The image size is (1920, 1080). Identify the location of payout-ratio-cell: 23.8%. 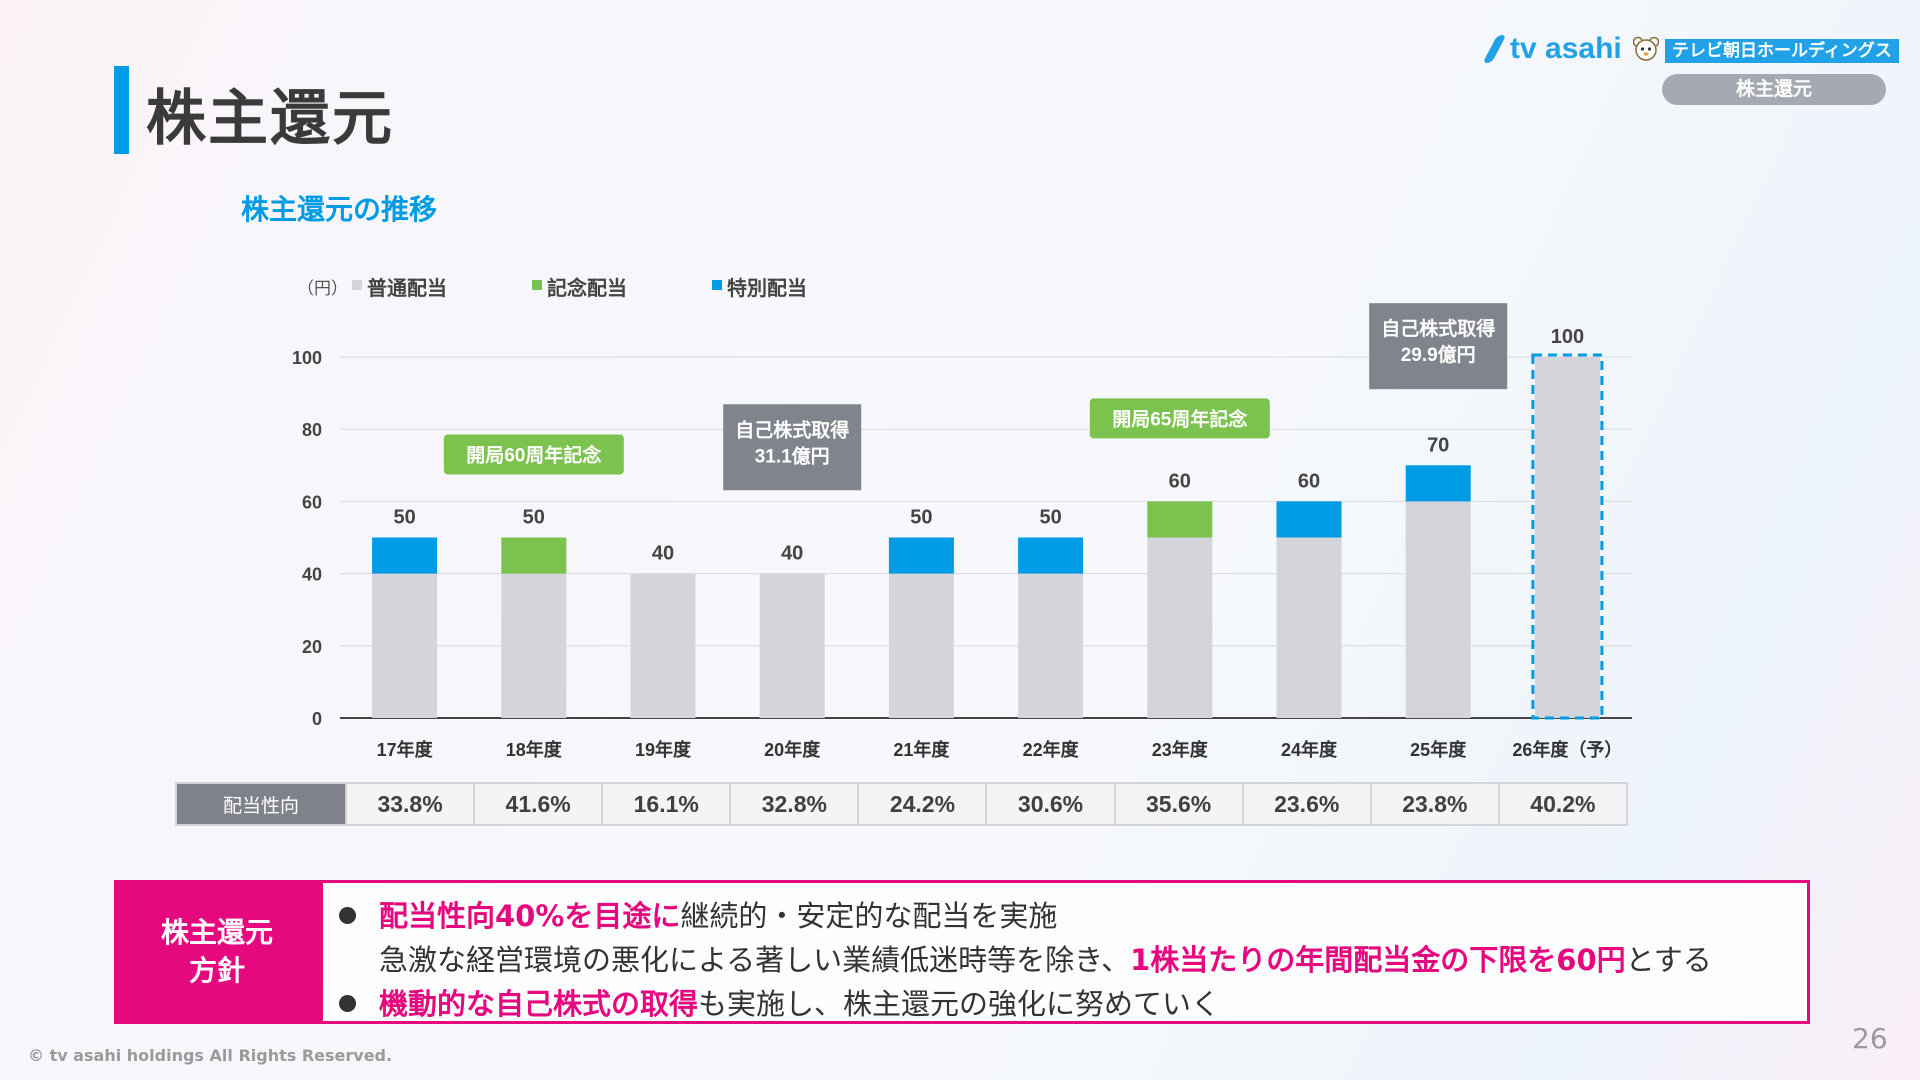
(1433, 804).